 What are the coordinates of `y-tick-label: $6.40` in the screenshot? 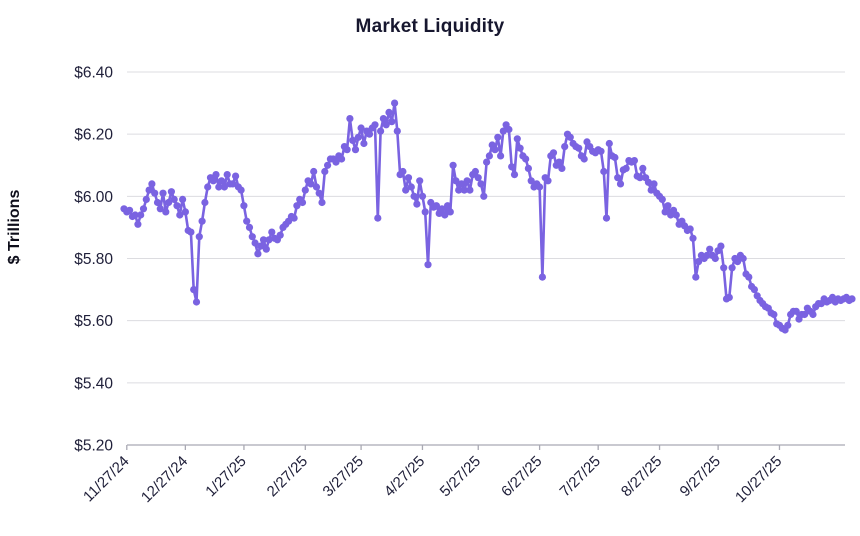 It's located at (93, 73).